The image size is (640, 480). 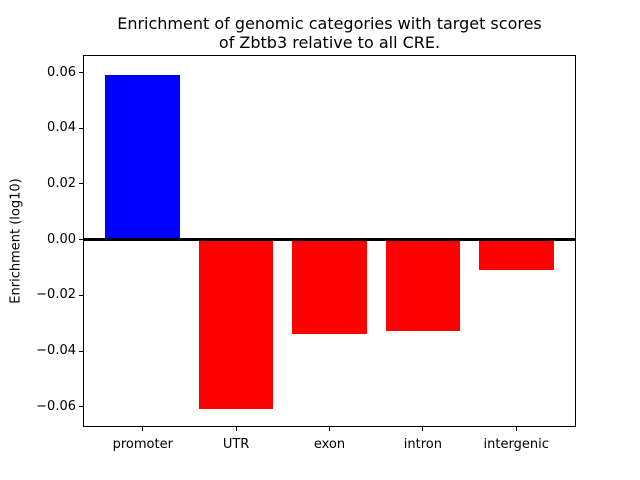 What do you see at coordinates (143, 157) in the screenshot?
I see `bar-promoter` at bounding box center [143, 157].